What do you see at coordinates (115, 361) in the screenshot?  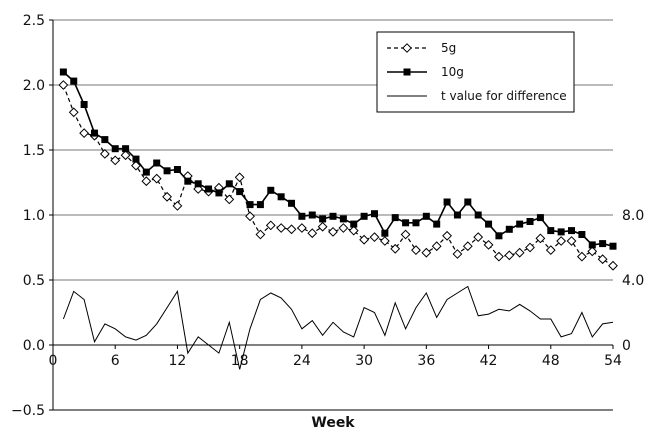 I see `x-tick-label: 6` at bounding box center [115, 361].